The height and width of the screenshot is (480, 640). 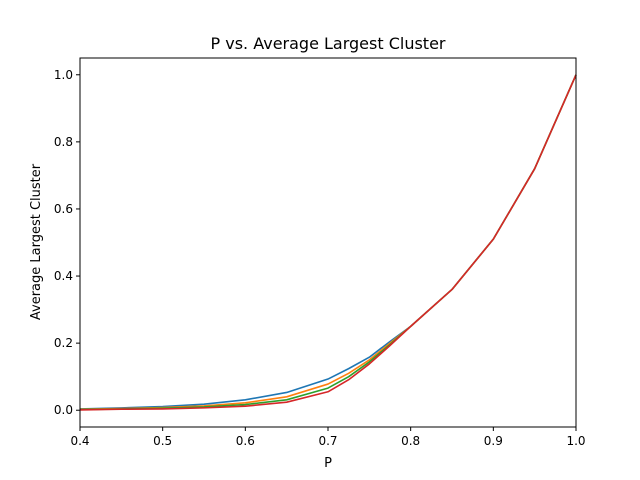 What do you see at coordinates (79, 441) in the screenshot?
I see `x-tick-label: 0.4` at bounding box center [79, 441].